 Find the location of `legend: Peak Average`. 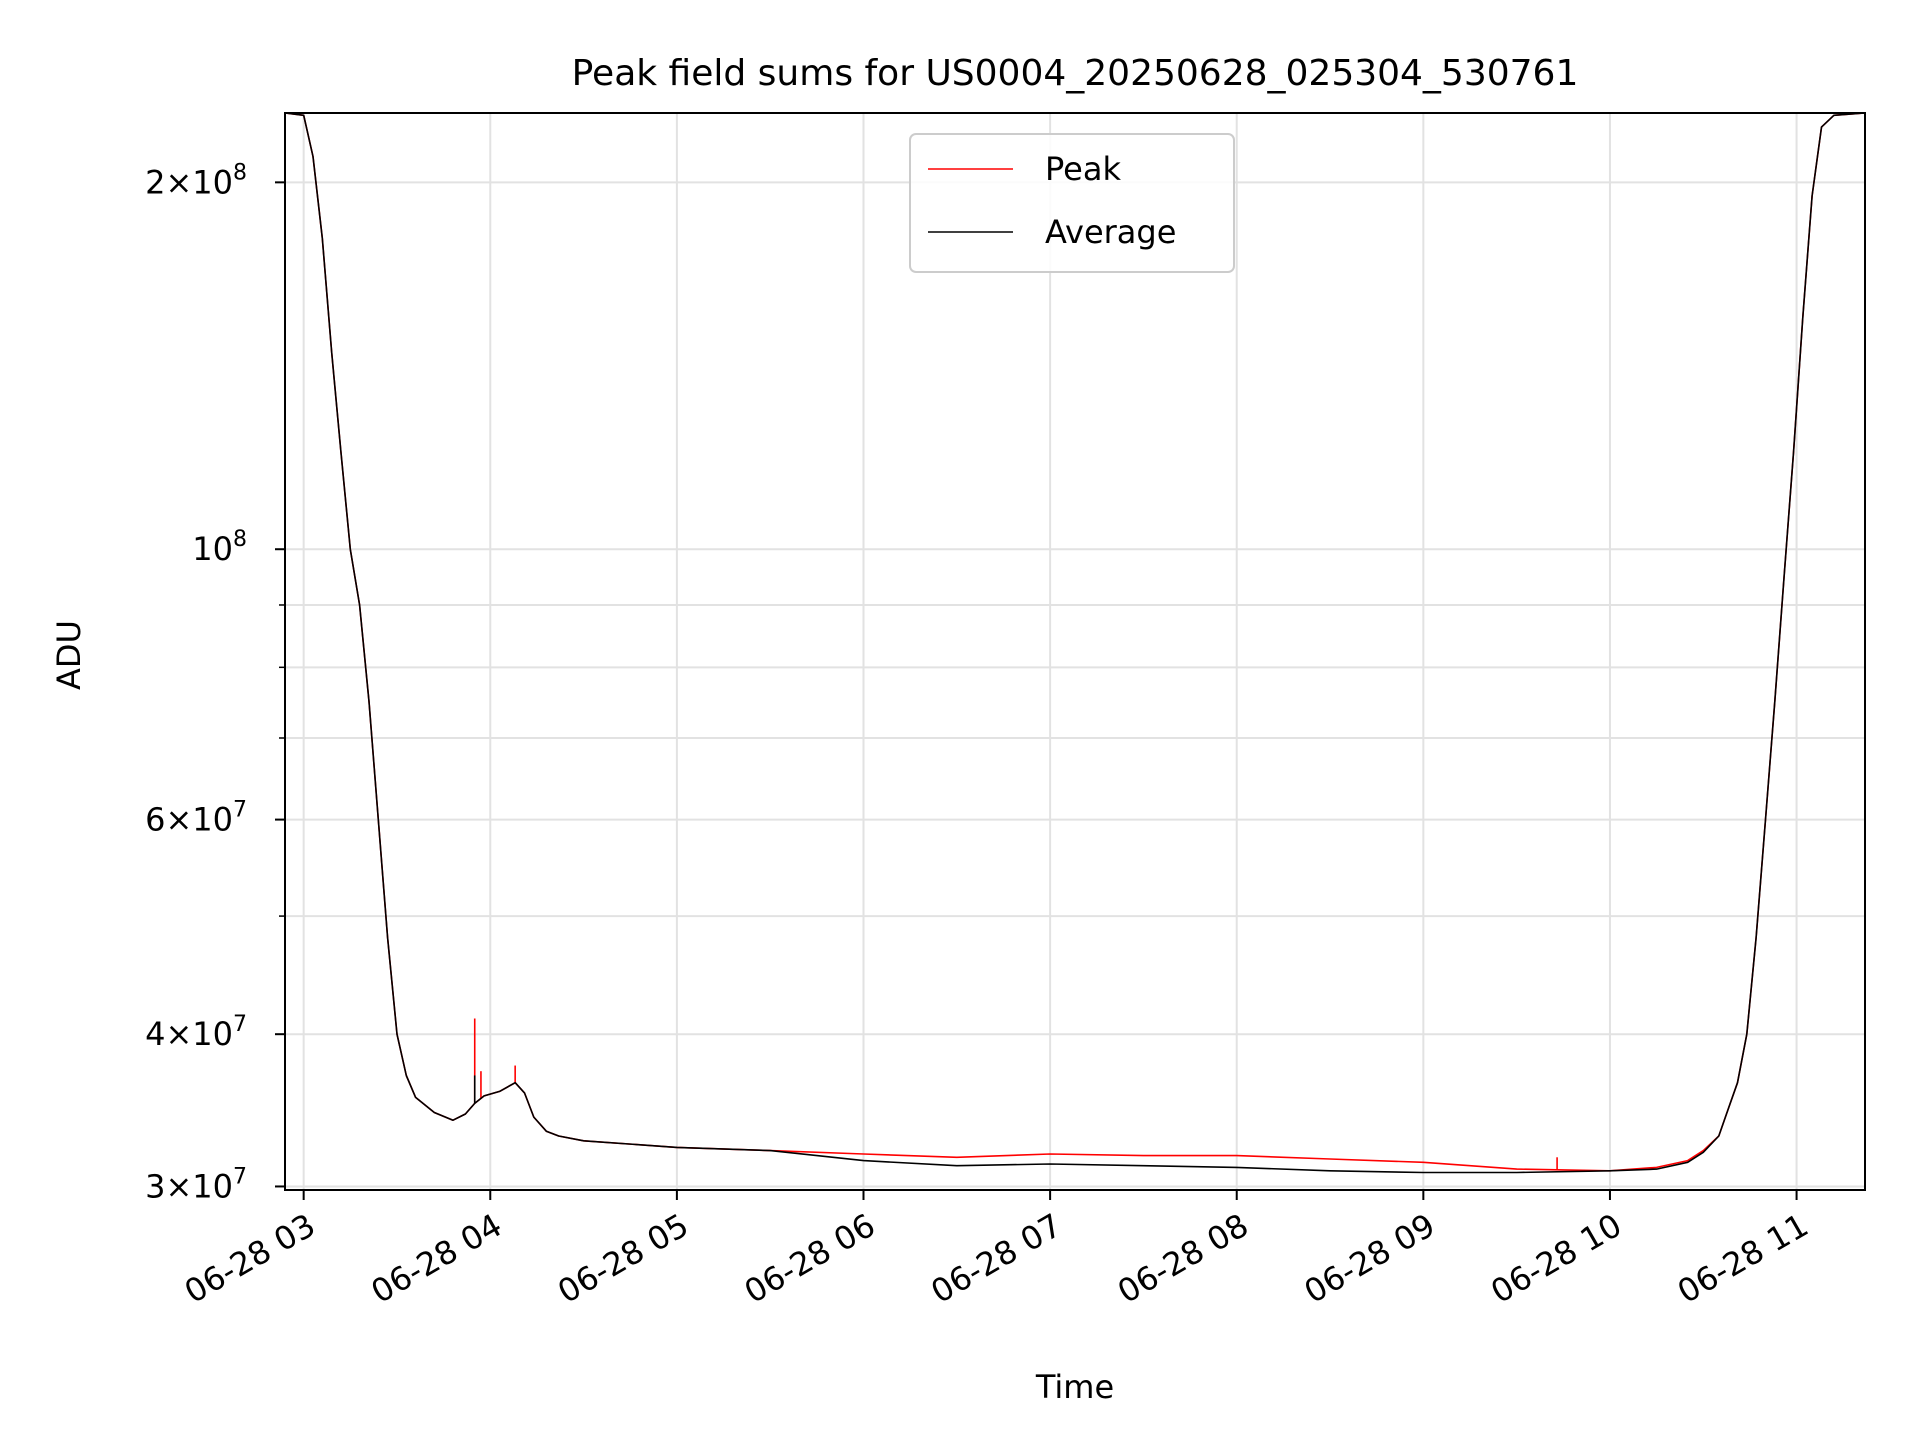

legend: Peak Average is located at coordinates (1072, 203).